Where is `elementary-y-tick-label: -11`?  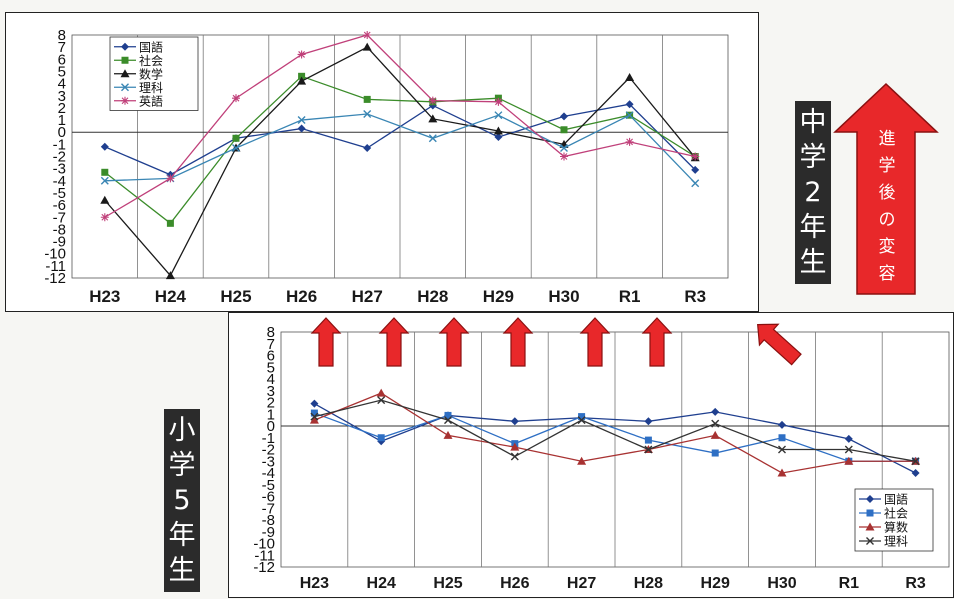 elementary-y-tick-label: -11 is located at coordinates (264, 555).